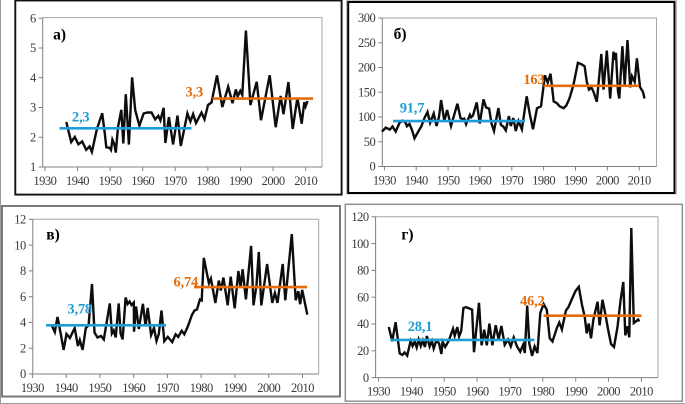 The height and width of the screenshot is (404, 685). I want to click on svg-text: 3, so click(33, 108).